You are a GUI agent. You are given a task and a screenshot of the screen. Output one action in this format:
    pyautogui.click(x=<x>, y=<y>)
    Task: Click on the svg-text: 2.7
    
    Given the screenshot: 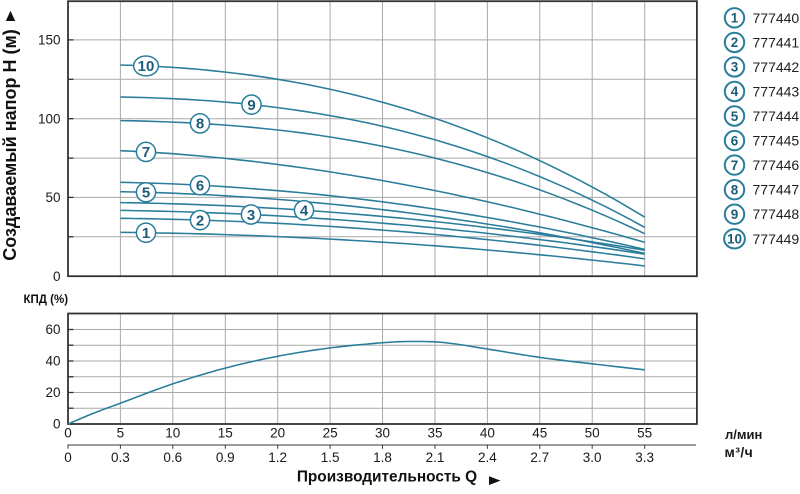 What is the action you would take?
    pyautogui.click(x=539, y=457)
    